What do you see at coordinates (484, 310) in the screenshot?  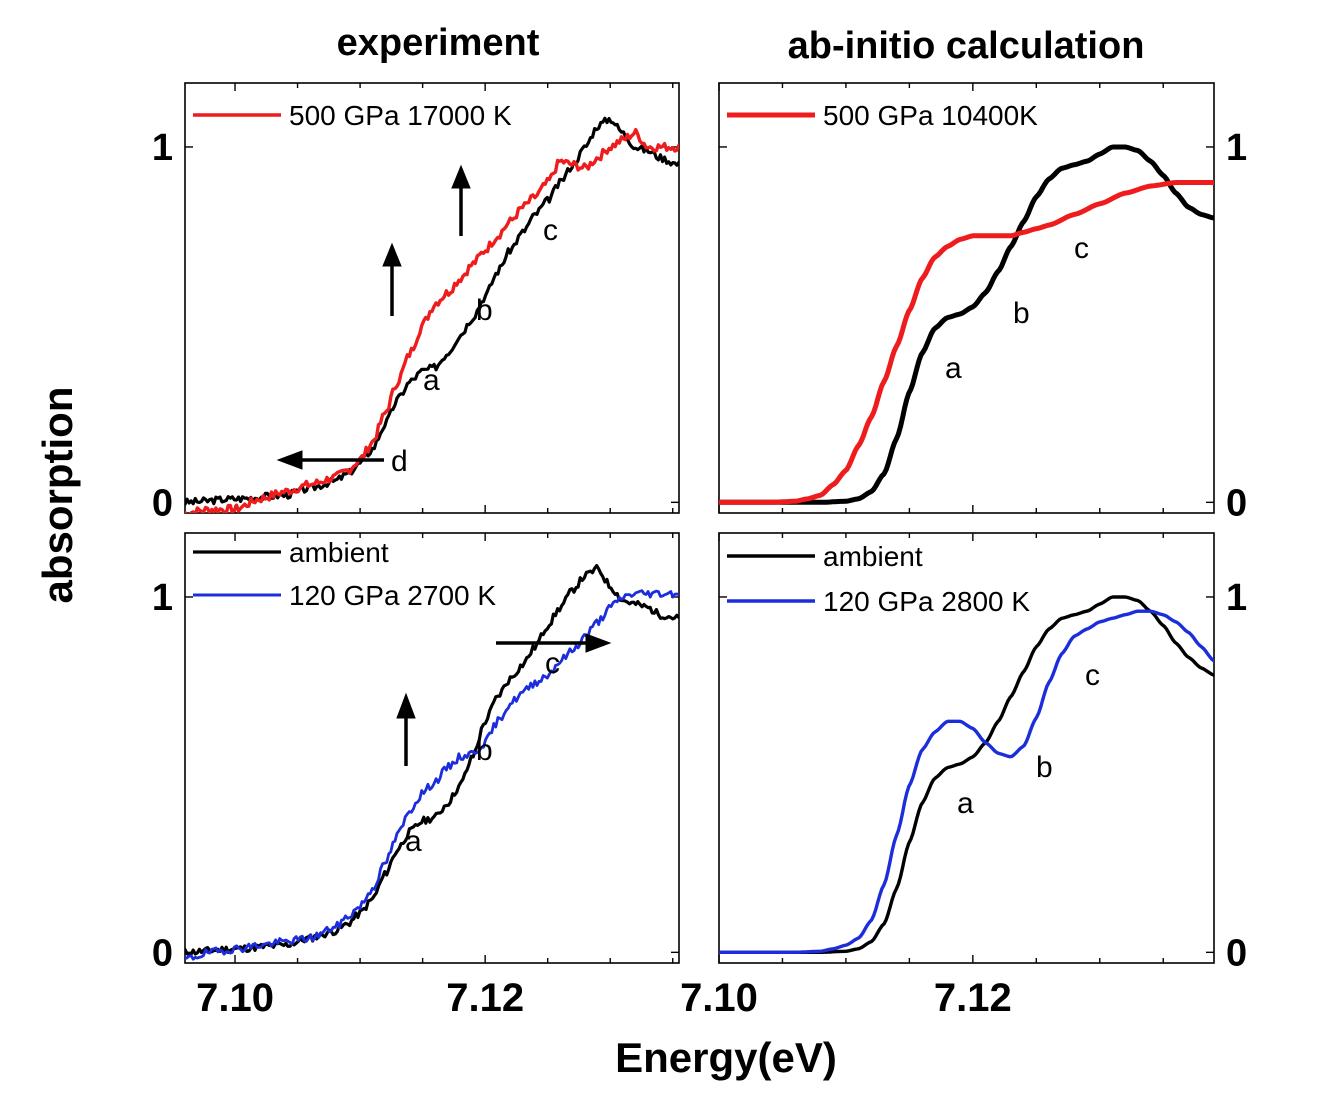 I see `label-b-top-left: b` at bounding box center [484, 310].